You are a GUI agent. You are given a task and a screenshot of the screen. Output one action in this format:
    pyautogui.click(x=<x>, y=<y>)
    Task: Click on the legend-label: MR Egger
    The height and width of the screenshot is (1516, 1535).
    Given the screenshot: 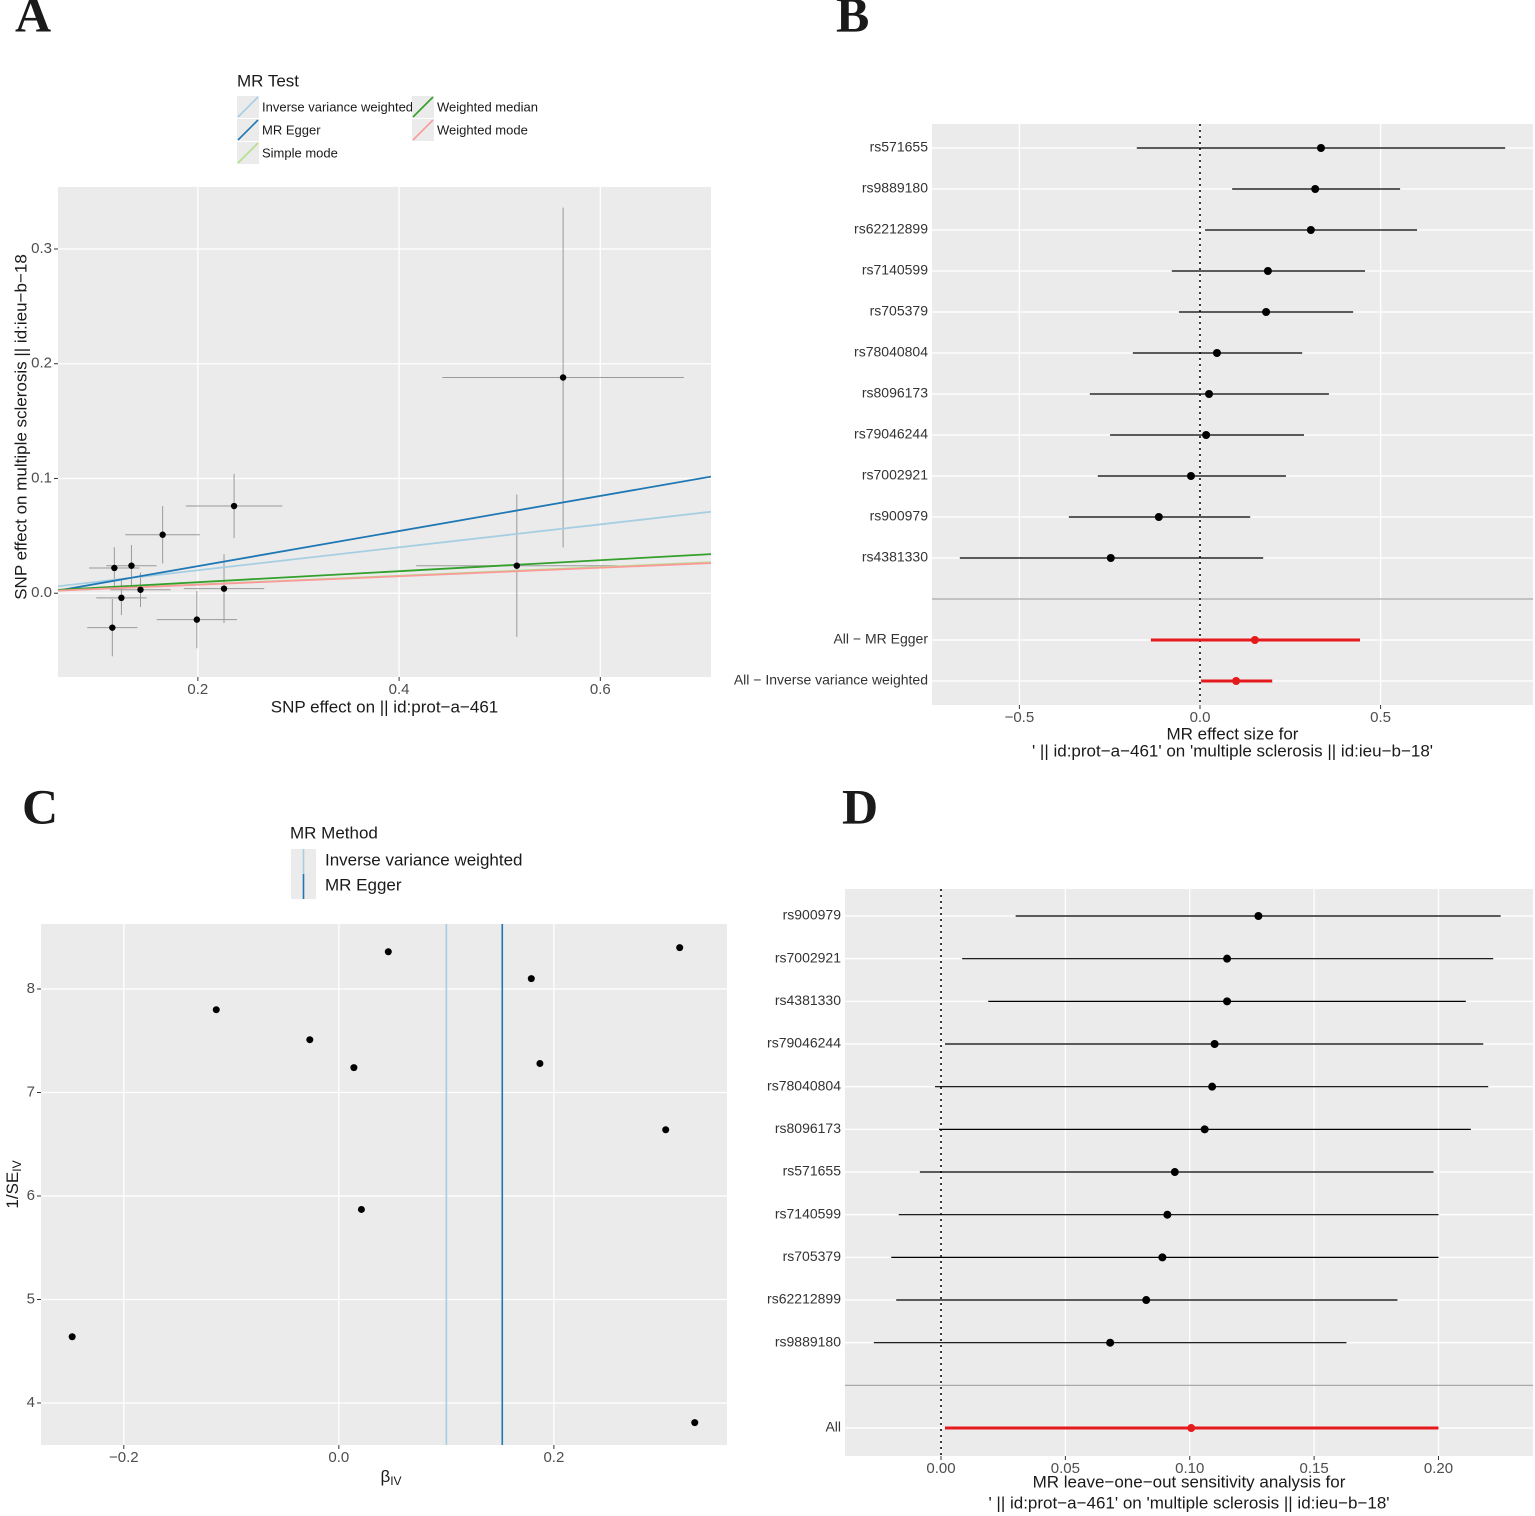 What is the action you would take?
    pyautogui.click(x=291, y=129)
    